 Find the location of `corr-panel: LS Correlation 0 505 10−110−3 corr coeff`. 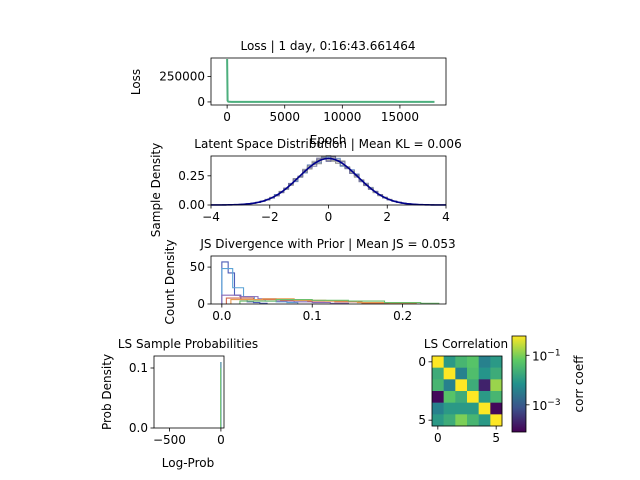

corr-panel: LS Correlation 0 505 10−110−3 corr coeff is located at coordinates (502, 390).